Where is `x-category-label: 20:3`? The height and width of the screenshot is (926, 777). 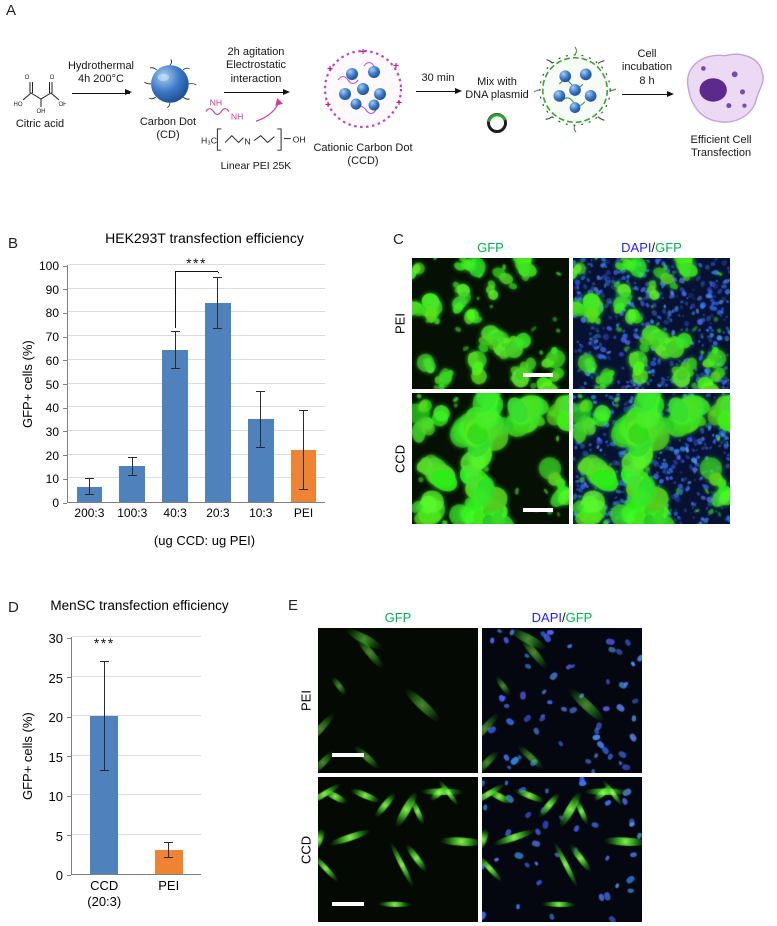 x-category-label: 20:3 is located at coordinates (218, 513).